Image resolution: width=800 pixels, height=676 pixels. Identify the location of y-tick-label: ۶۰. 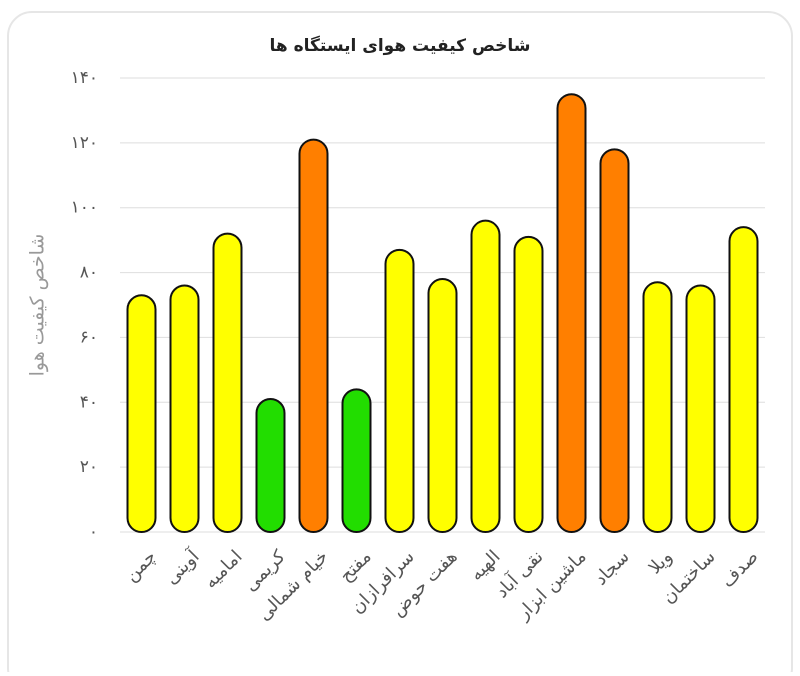
(89, 337).